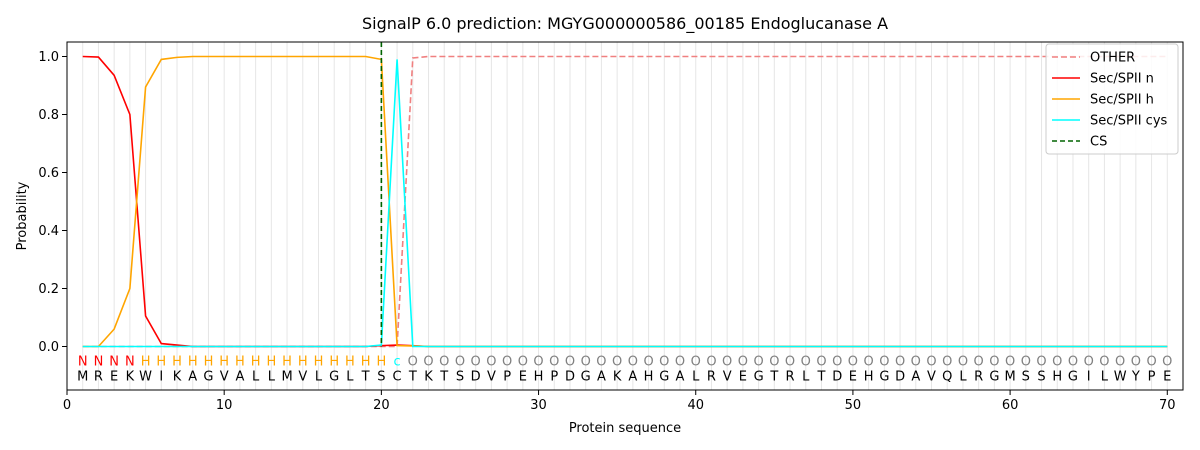 This screenshot has height=450, width=1200. Describe the element at coordinates (1089, 377) in the screenshot. I see `residue-letter: I` at that location.